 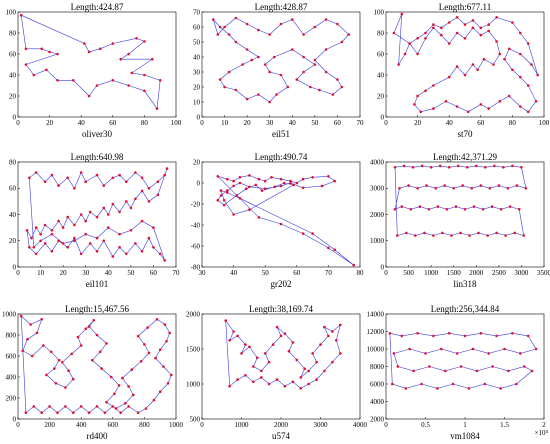 What do you see at coordinates (504, 425) in the screenshot?
I see `x-tick-label: 1.5` at bounding box center [504, 425].